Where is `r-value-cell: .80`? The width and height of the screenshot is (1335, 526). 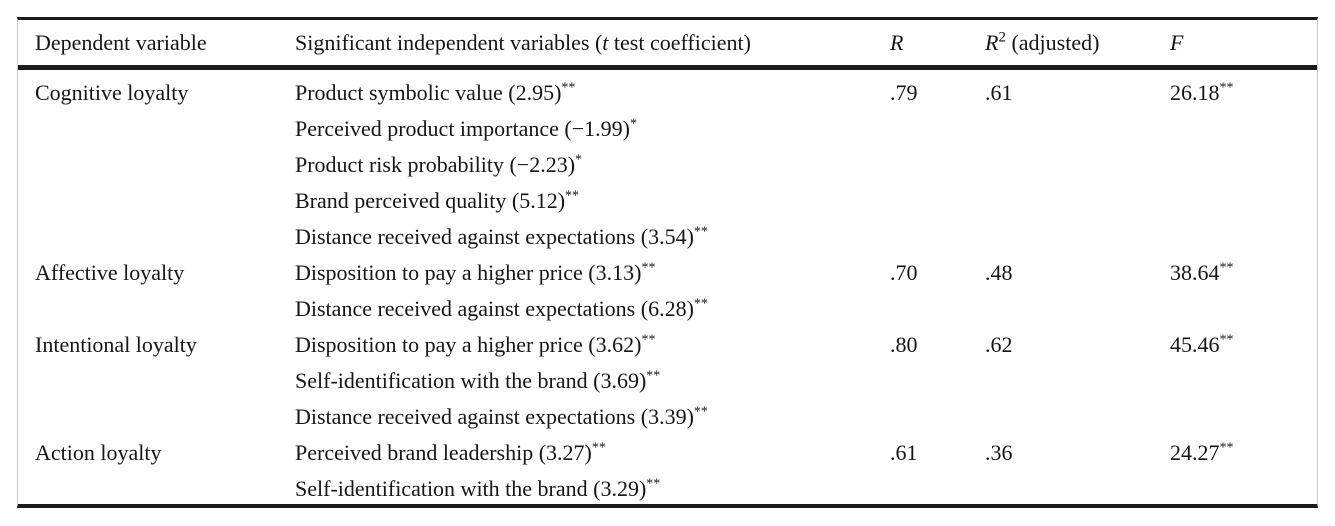 r-value-cell: .80 is located at coordinates (904, 344).